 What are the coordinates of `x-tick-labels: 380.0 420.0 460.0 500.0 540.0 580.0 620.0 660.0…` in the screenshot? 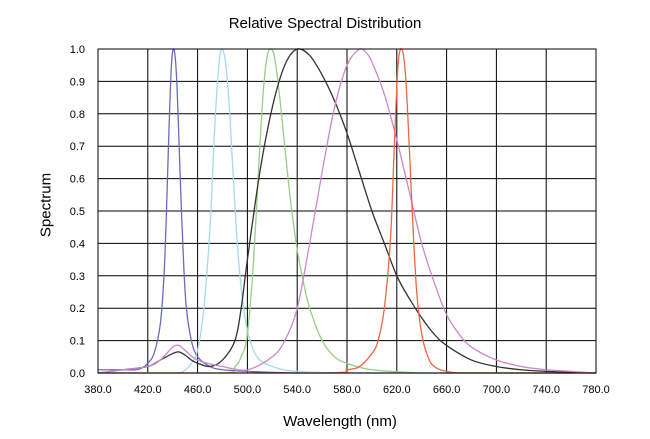 It's located at (347, 390).